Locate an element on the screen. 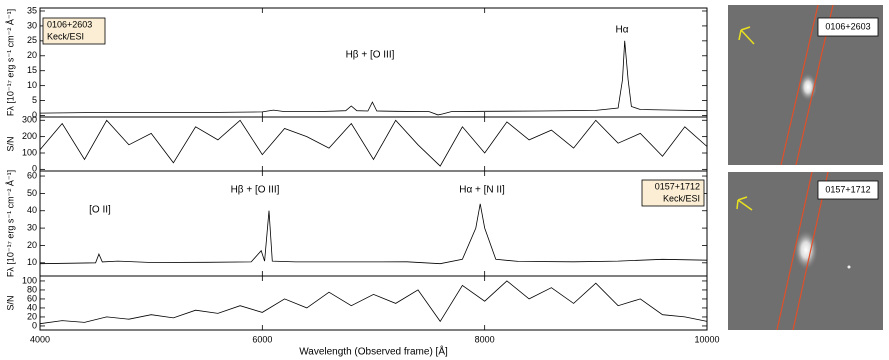 The width and height of the screenshot is (889, 360). y-tick-label: 25 is located at coordinates (32, 40).